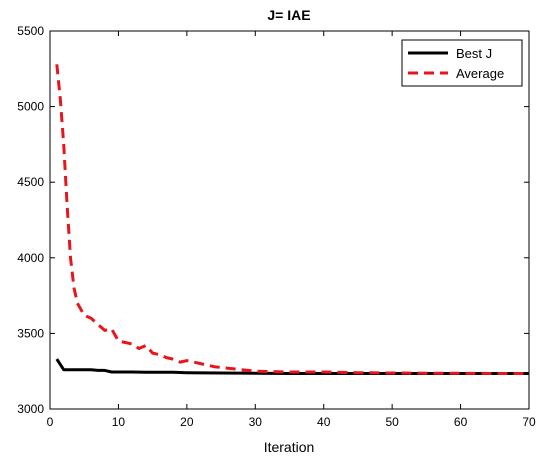  I want to click on legend: Best J Average, so click(462, 63).